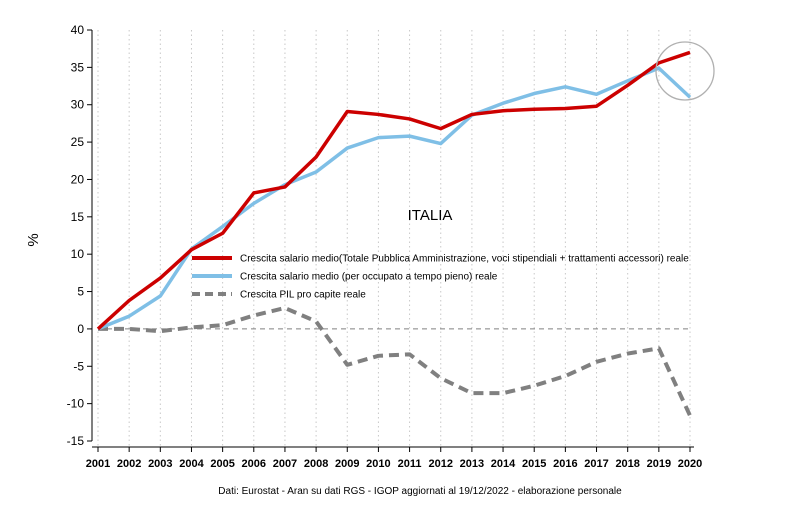 This screenshot has width=800, height=513. What do you see at coordinates (534, 464) in the screenshot?
I see `x-tick-label: 2015` at bounding box center [534, 464].